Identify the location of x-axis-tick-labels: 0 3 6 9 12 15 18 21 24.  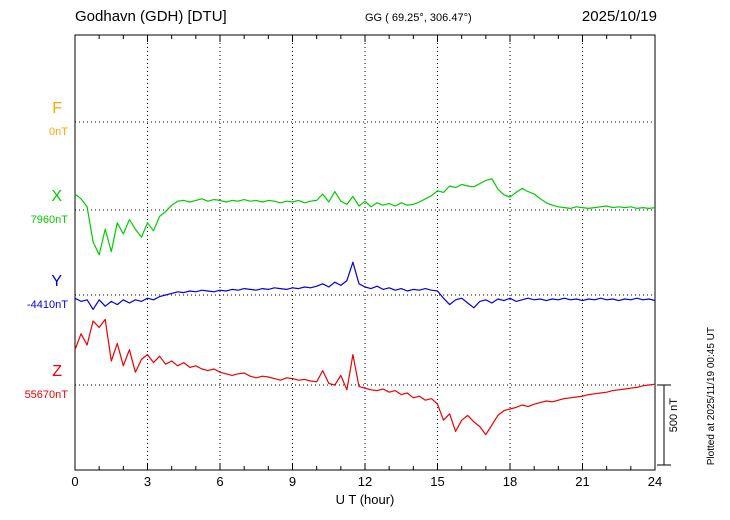
(365, 482).